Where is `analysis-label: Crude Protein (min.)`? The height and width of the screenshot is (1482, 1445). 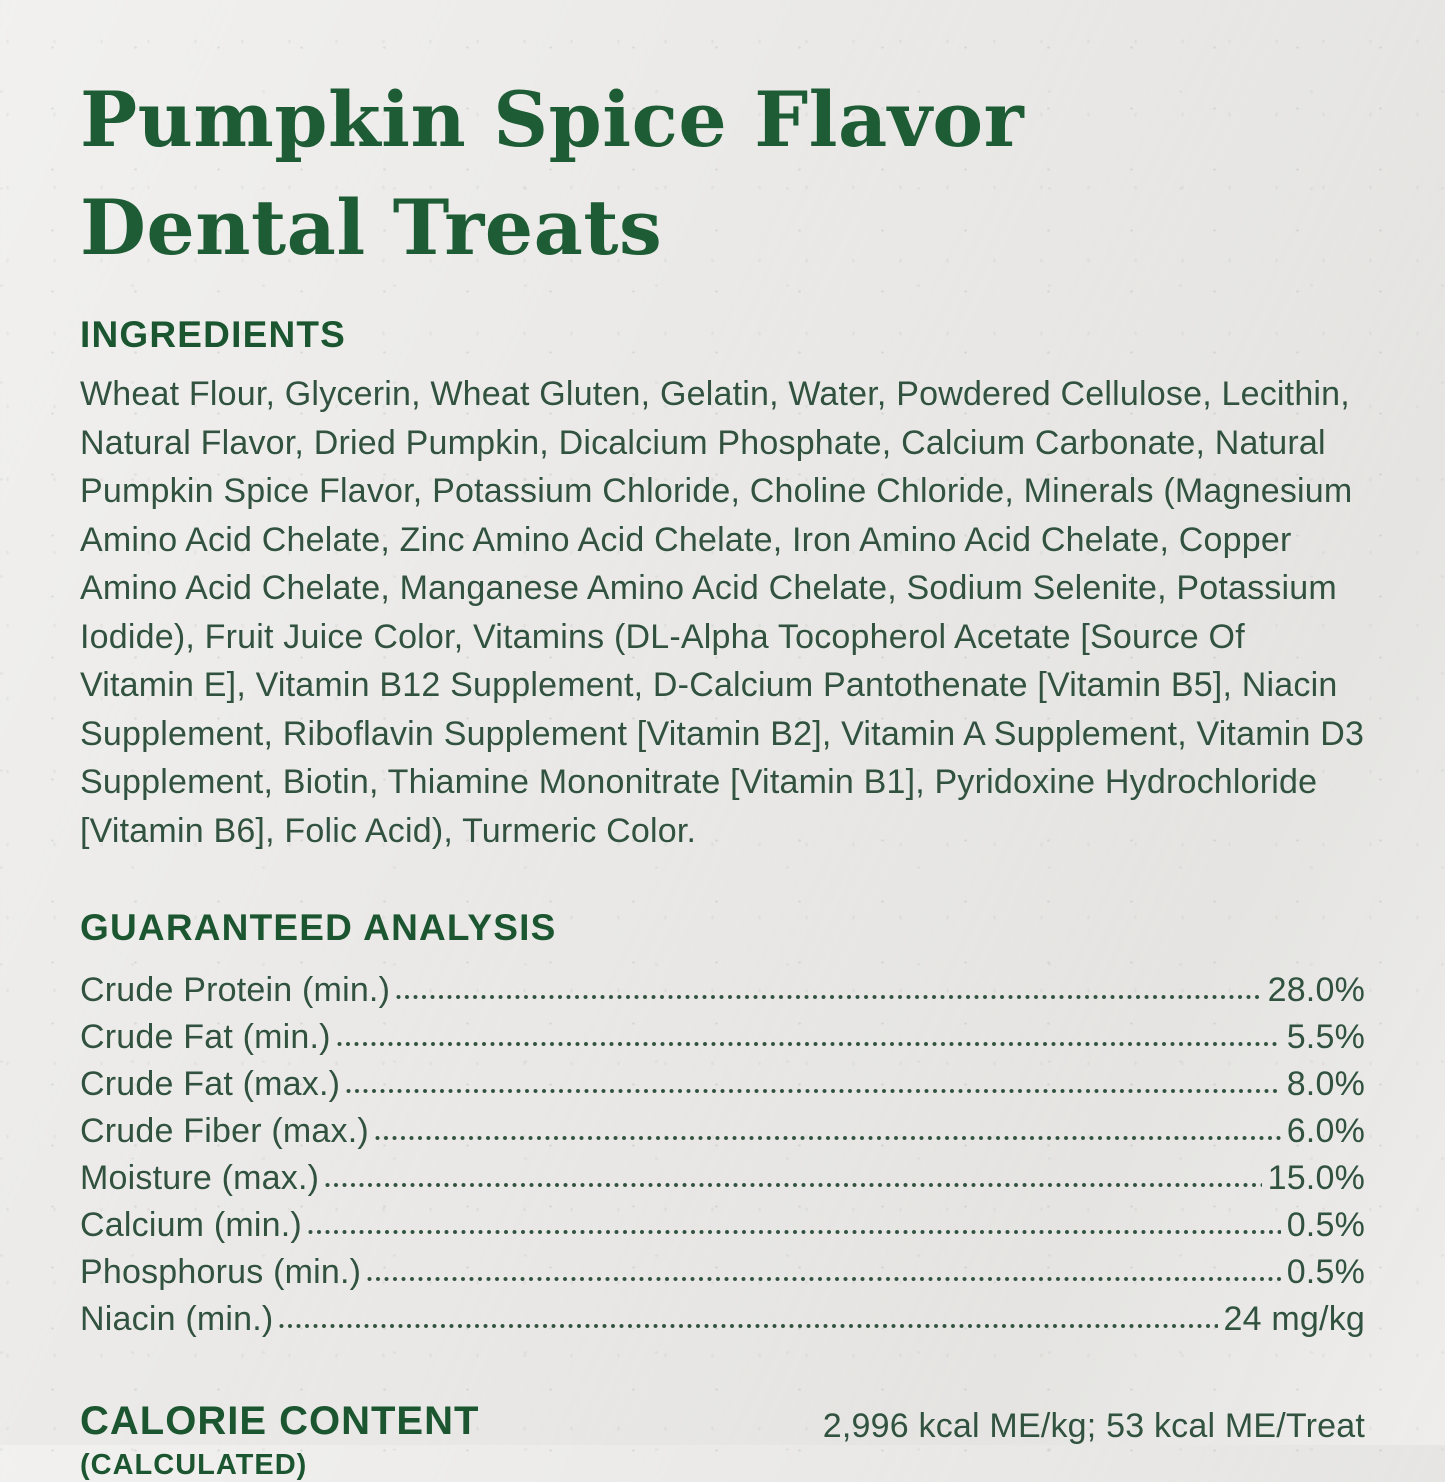 analysis-label: Crude Protein (min.) is located at coordinates (235, 990).